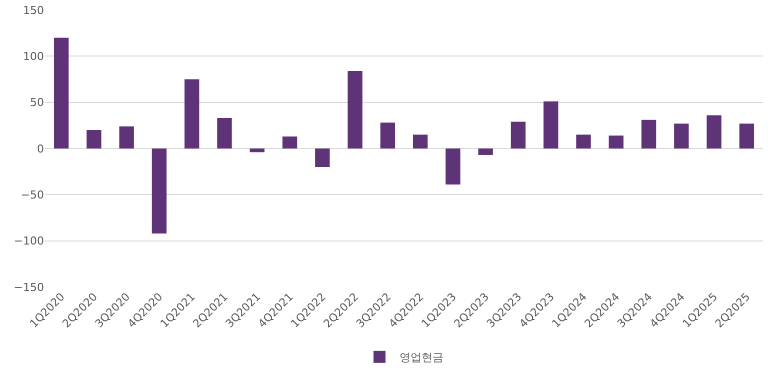  I want to click on y-tick-label: 100, so click(33, 57).